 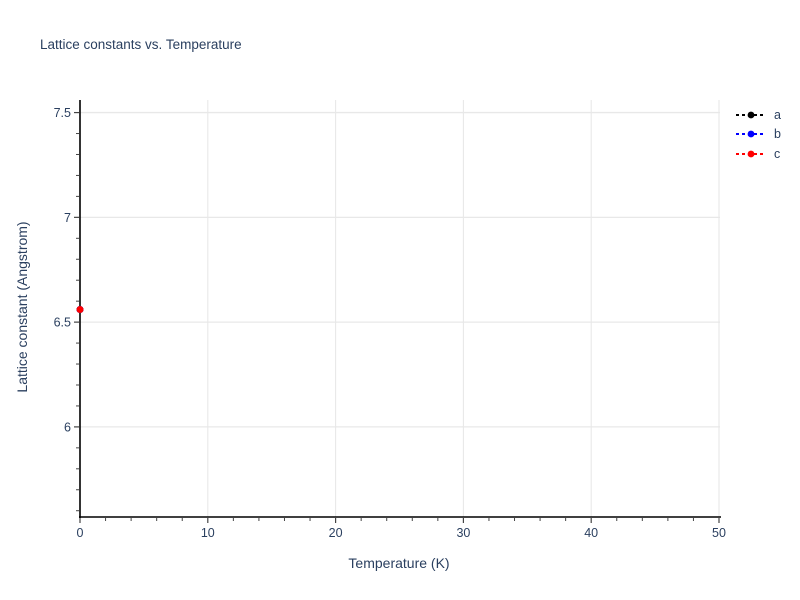 What do you see at coordinates (208, 533) in the screenshot?
I see `x-tick-label-10: 10` at bounding box center [208, 533].